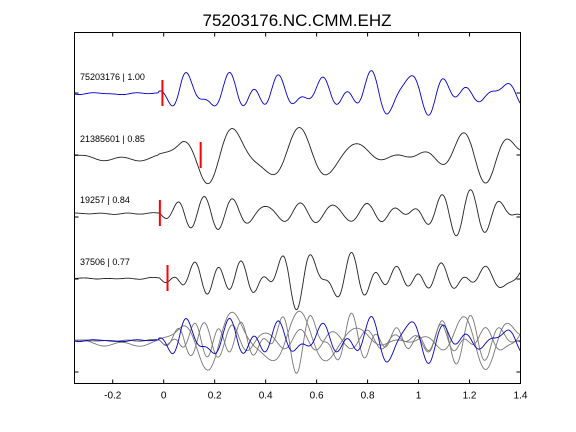  What do you see at coordinates (164, 396) in the screenshot?
I see `x-tick-label: 0` at bounding box center [164, 396].